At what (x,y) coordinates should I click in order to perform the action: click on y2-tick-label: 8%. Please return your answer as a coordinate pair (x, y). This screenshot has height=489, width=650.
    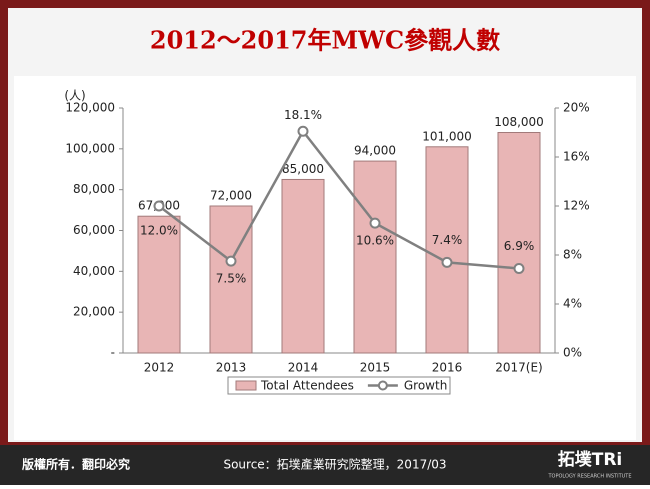
    Looking at the image, I should click on (572, 255).